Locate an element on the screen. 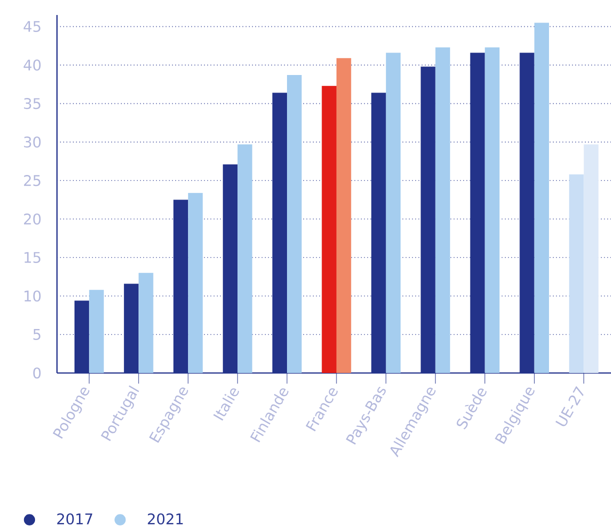  legend-label: 2021 is located at coordinates (165, 518).